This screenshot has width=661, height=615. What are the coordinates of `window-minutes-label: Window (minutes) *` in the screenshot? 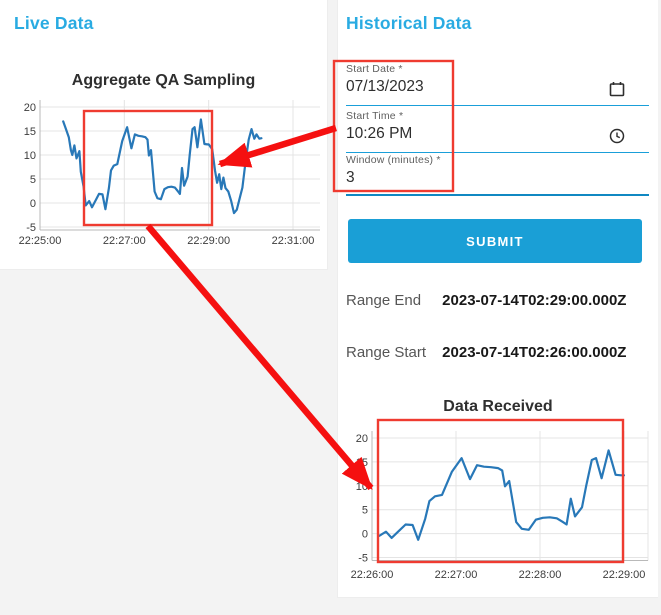 It's located at (393, 160).